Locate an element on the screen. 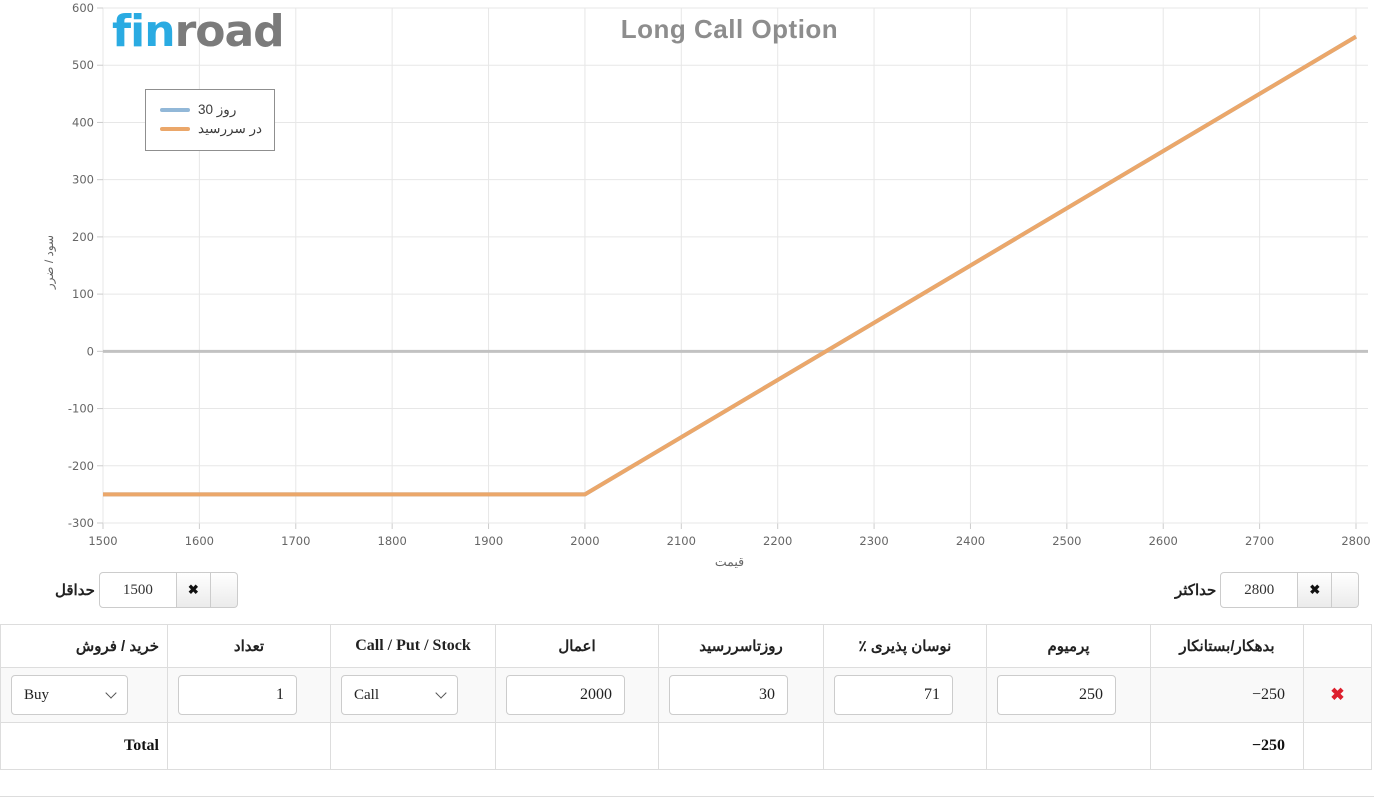  y-tick-label: 300 is located at coordinates (83, 180).